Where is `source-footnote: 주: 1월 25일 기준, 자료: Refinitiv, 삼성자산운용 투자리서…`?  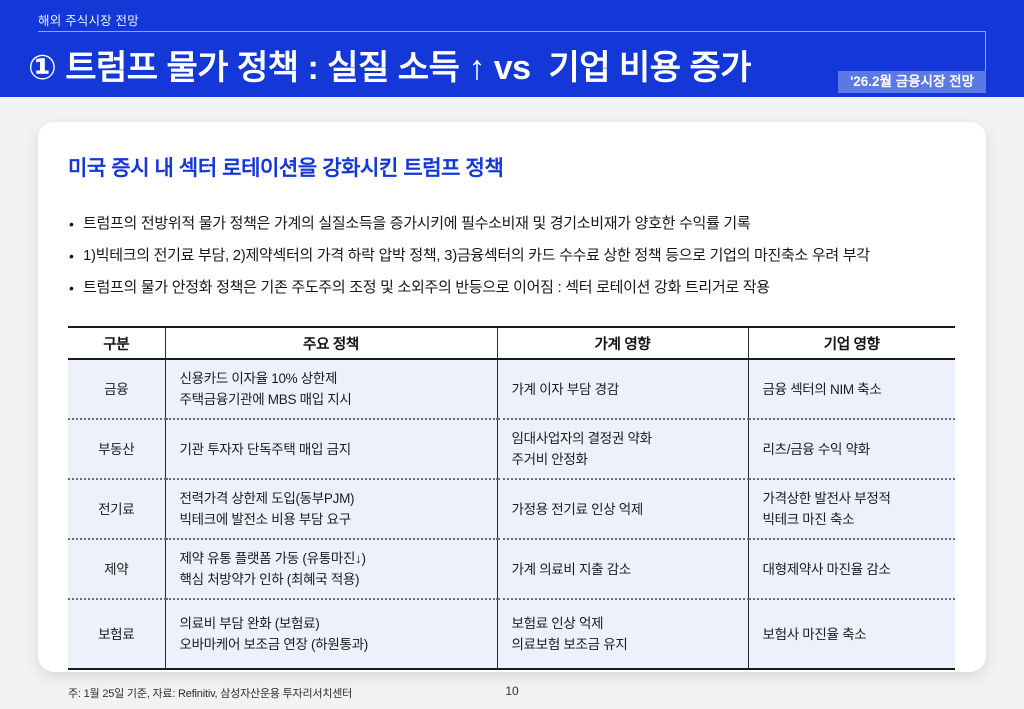
source-footnote: 주: 1월 25일 기준, 자료: Refinitiv, 삼성자산운용 투자리서… is located at coordinates (210, 694).